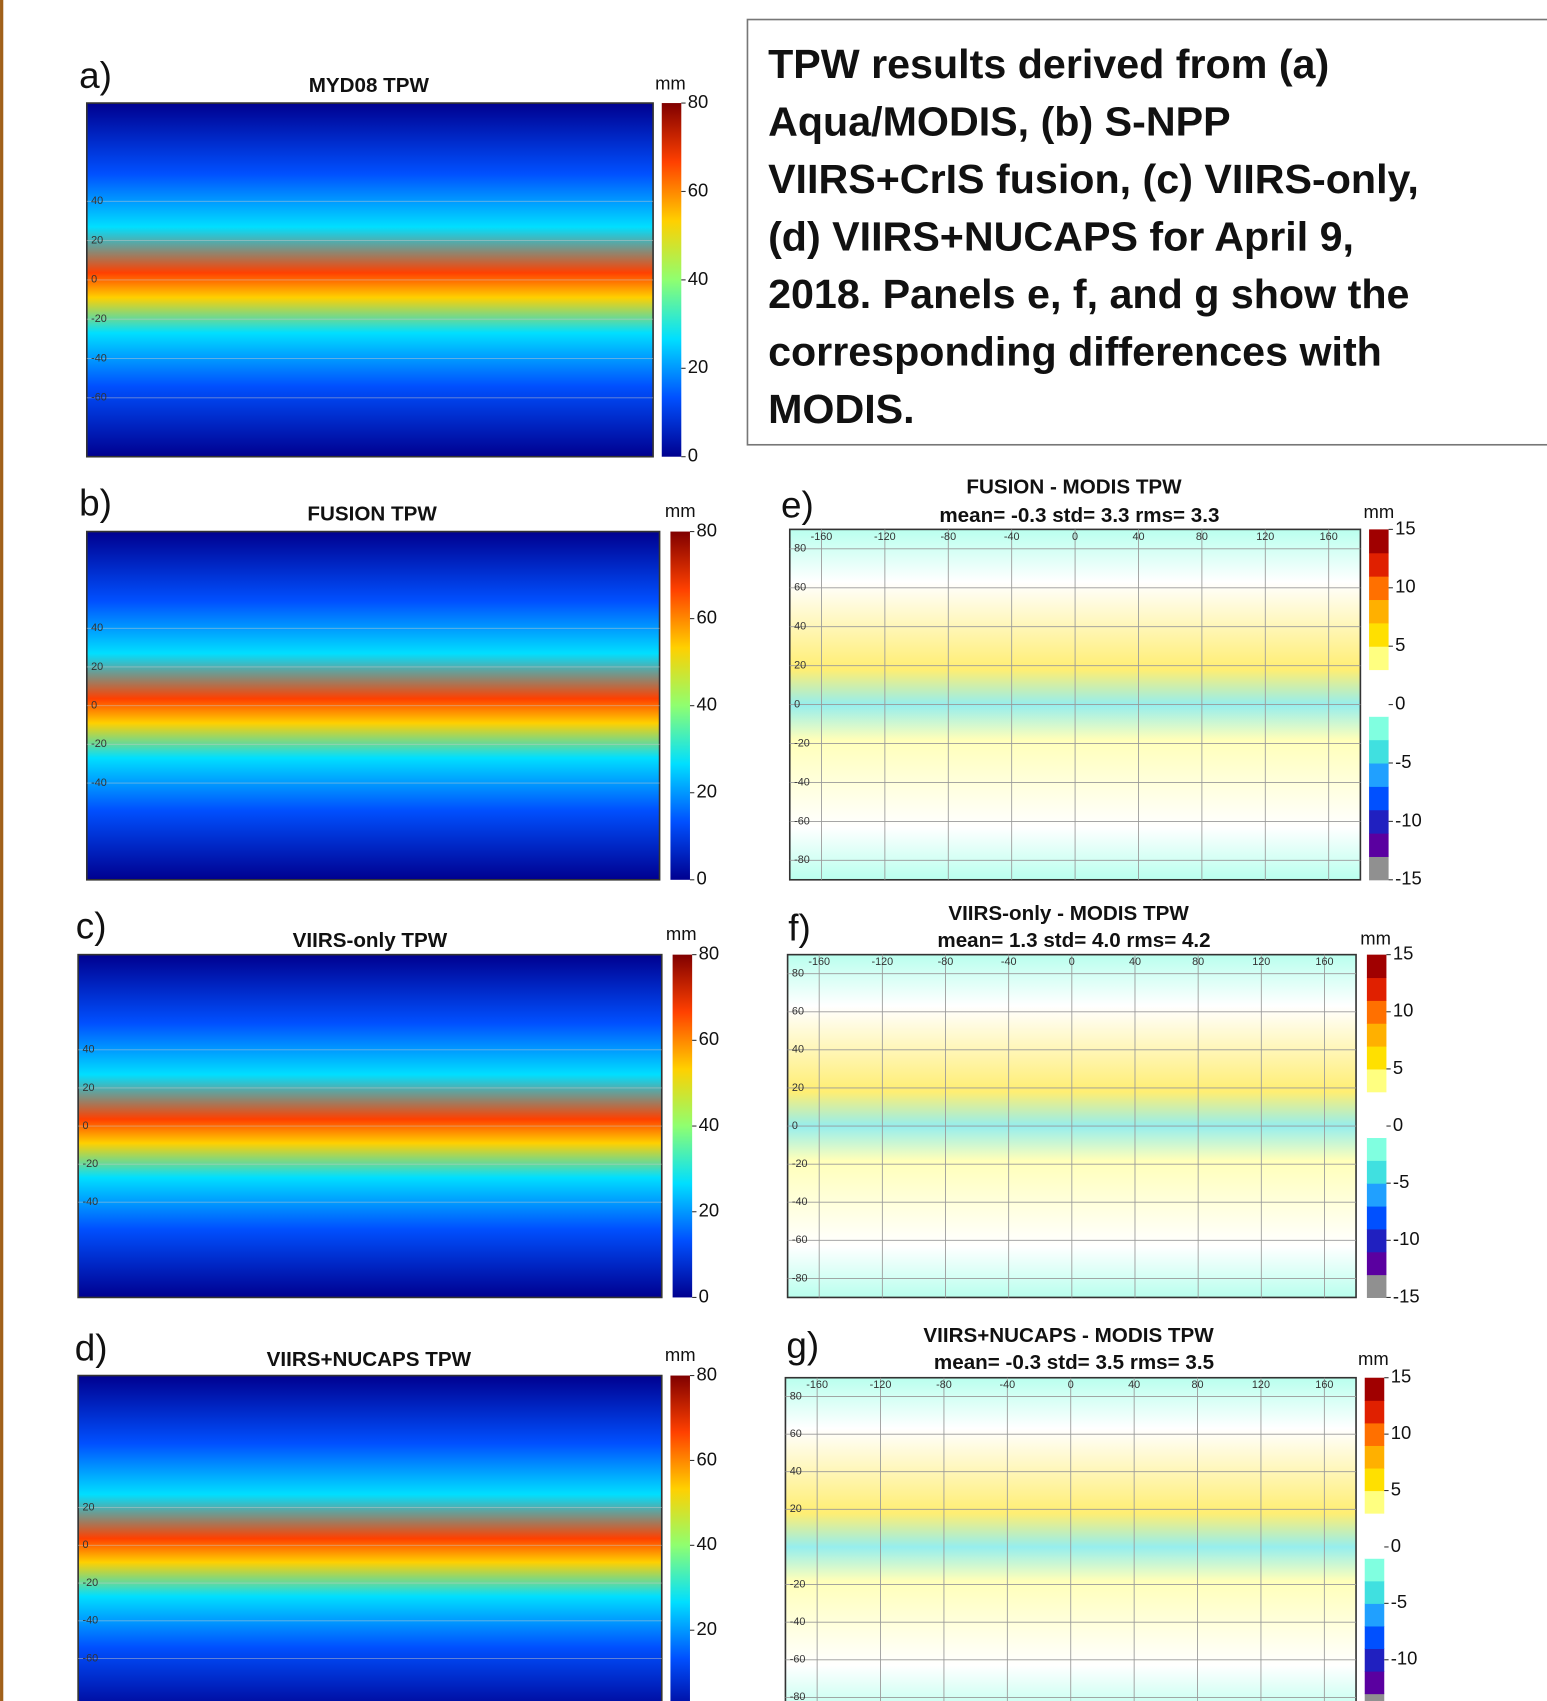 This screenshot has height=1701, width=1547. What do you see at coordinates (819, 962) in the screenshot?
I see `lon-tick-label: -160` at bounding box center [819, 962].